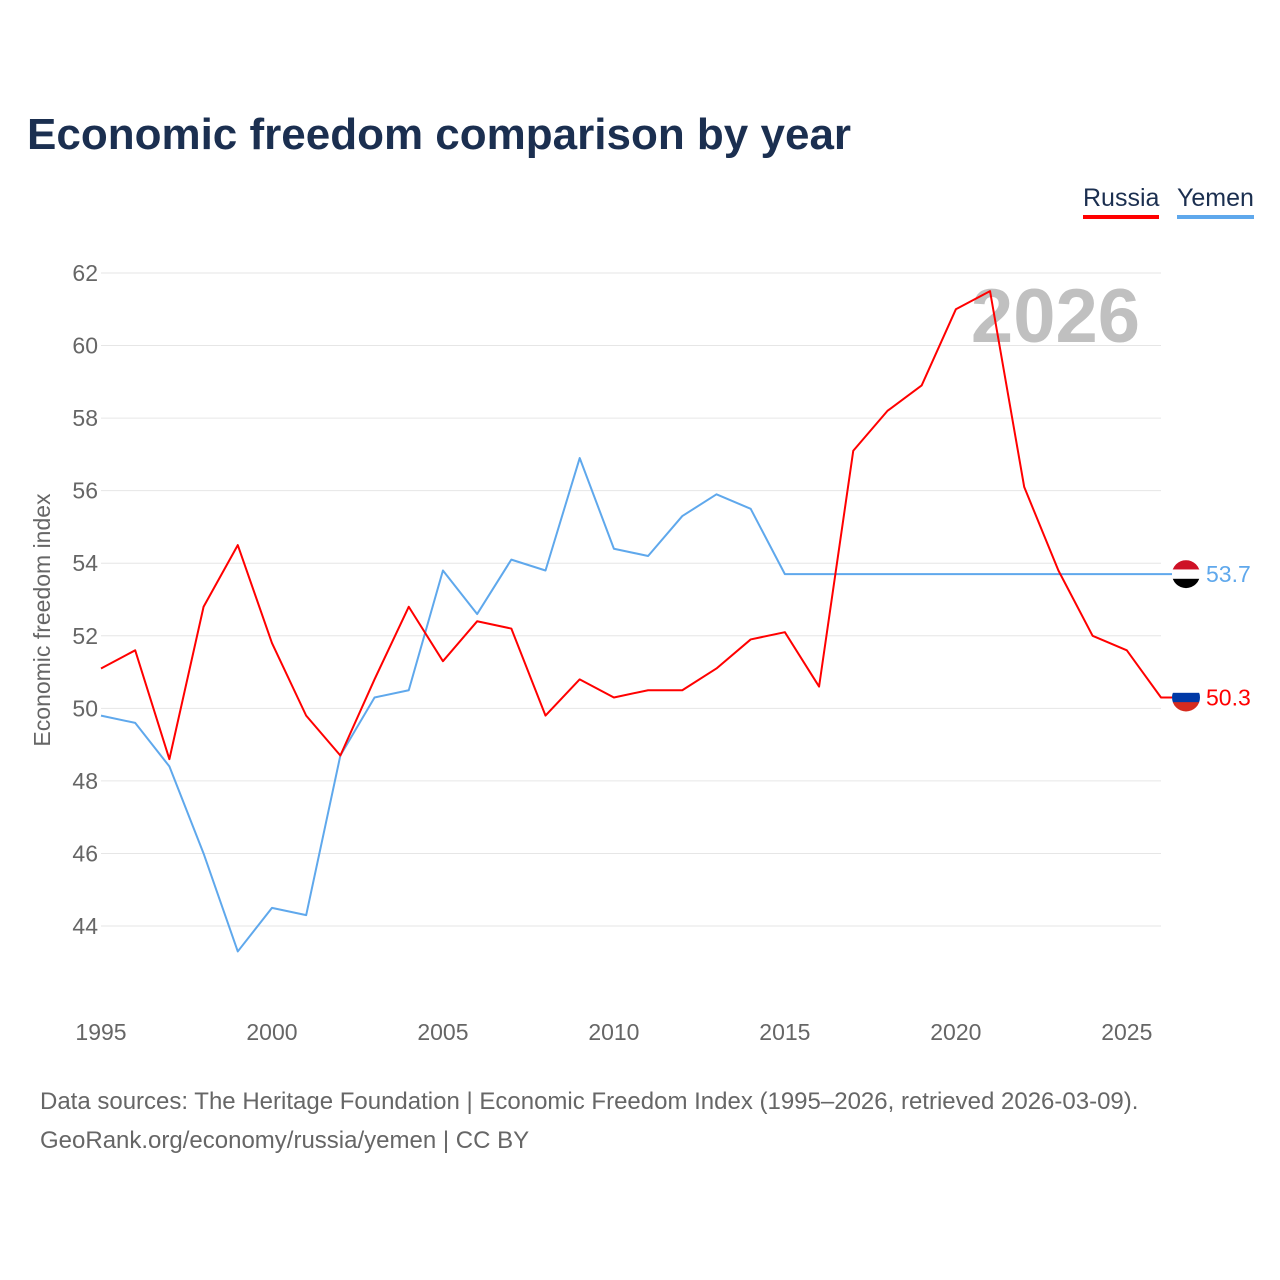 The width and height of the screenshot is (1280, 1280). What do you see at coordinates (85, 708) in the screenshot?
I see `y-tick-label: 50` at bounding box center [85, 708].